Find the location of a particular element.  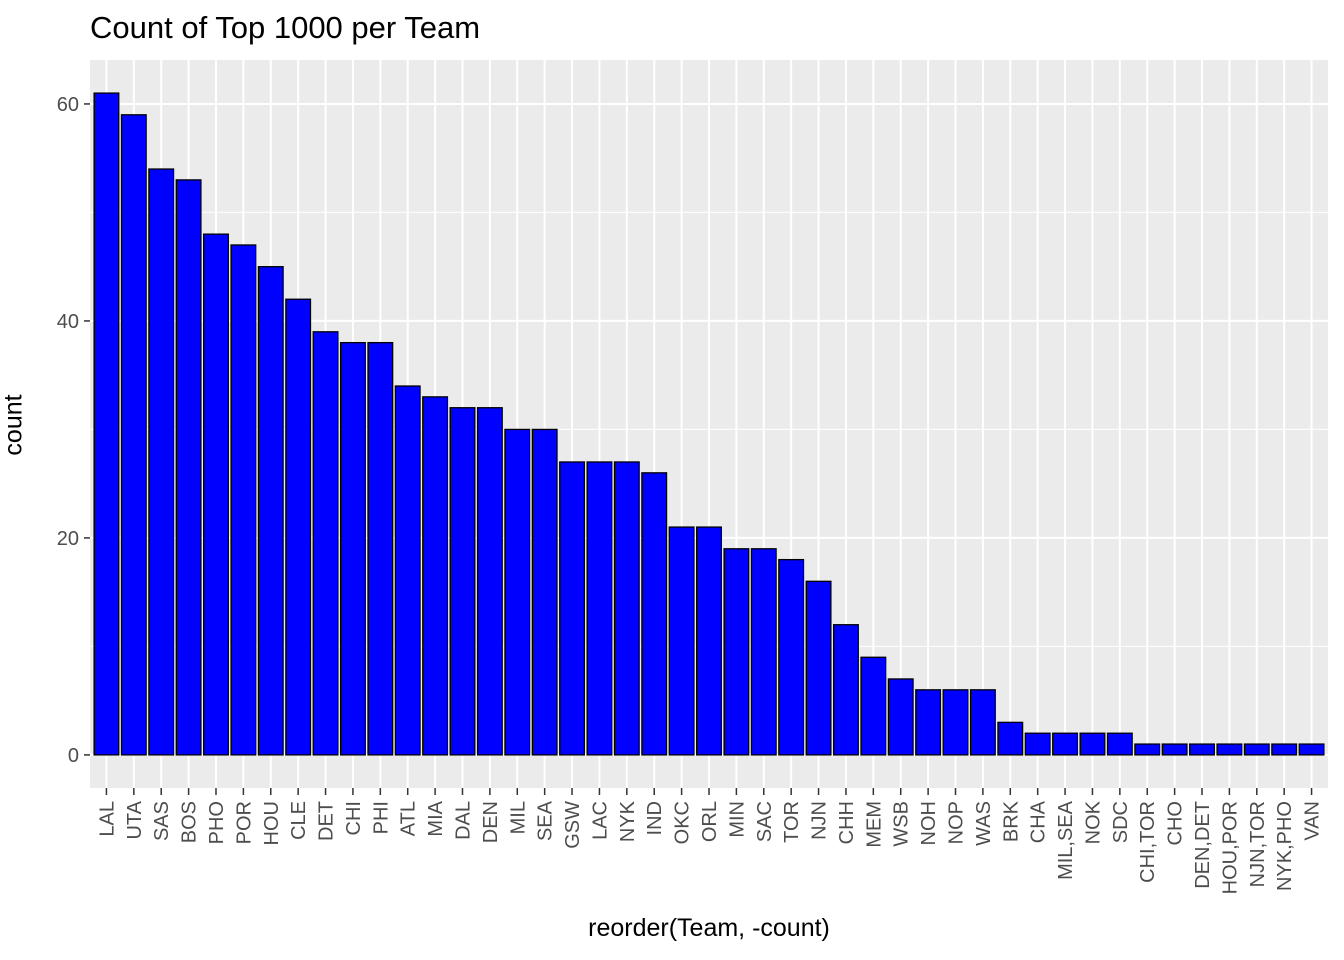

x-tick-label: MIL,SEA is located at coordinates (1066, 840).